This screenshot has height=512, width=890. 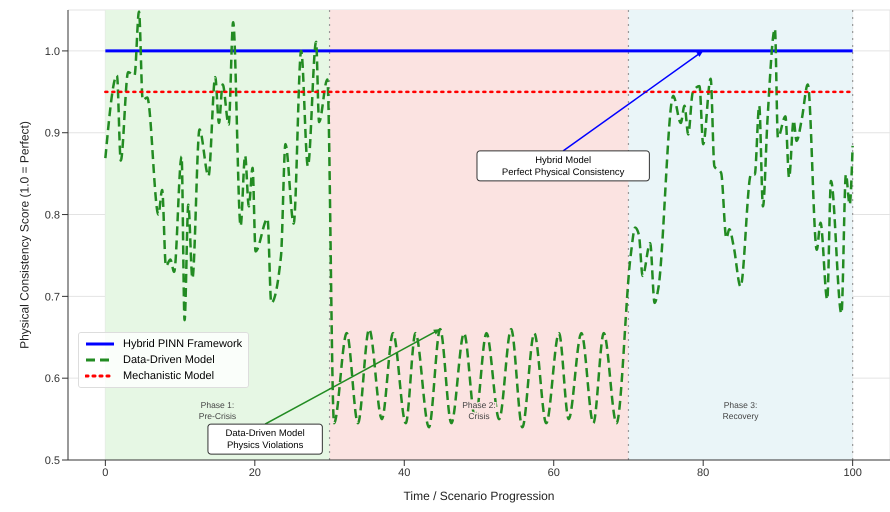 What do you see at coordinates (479, 496) in the screenshot?
I see `x-axis-title: Time / Scenario Progression` at bounding box center [479, 496].